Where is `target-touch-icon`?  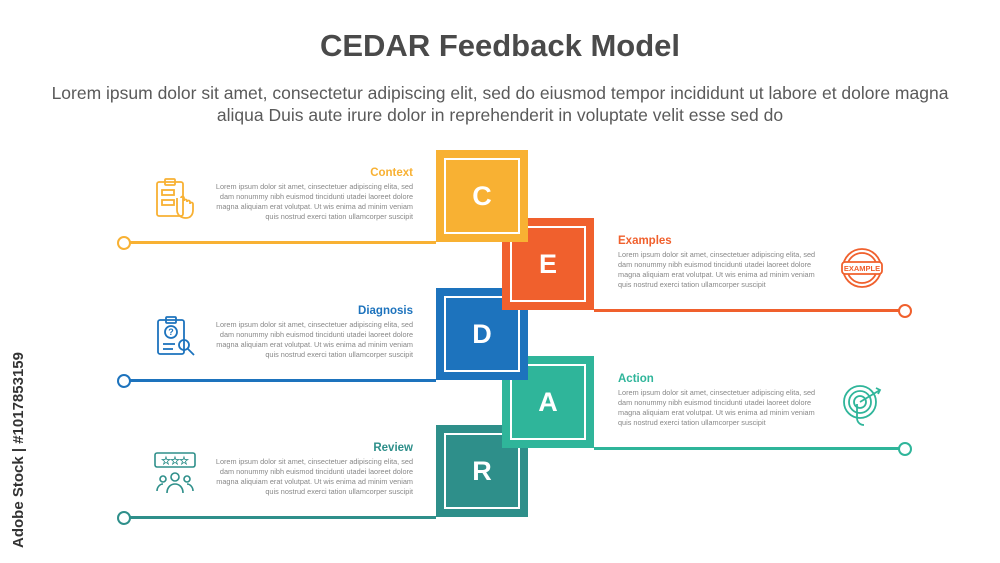
target-touch-icon is located at coordinates (862, 406).